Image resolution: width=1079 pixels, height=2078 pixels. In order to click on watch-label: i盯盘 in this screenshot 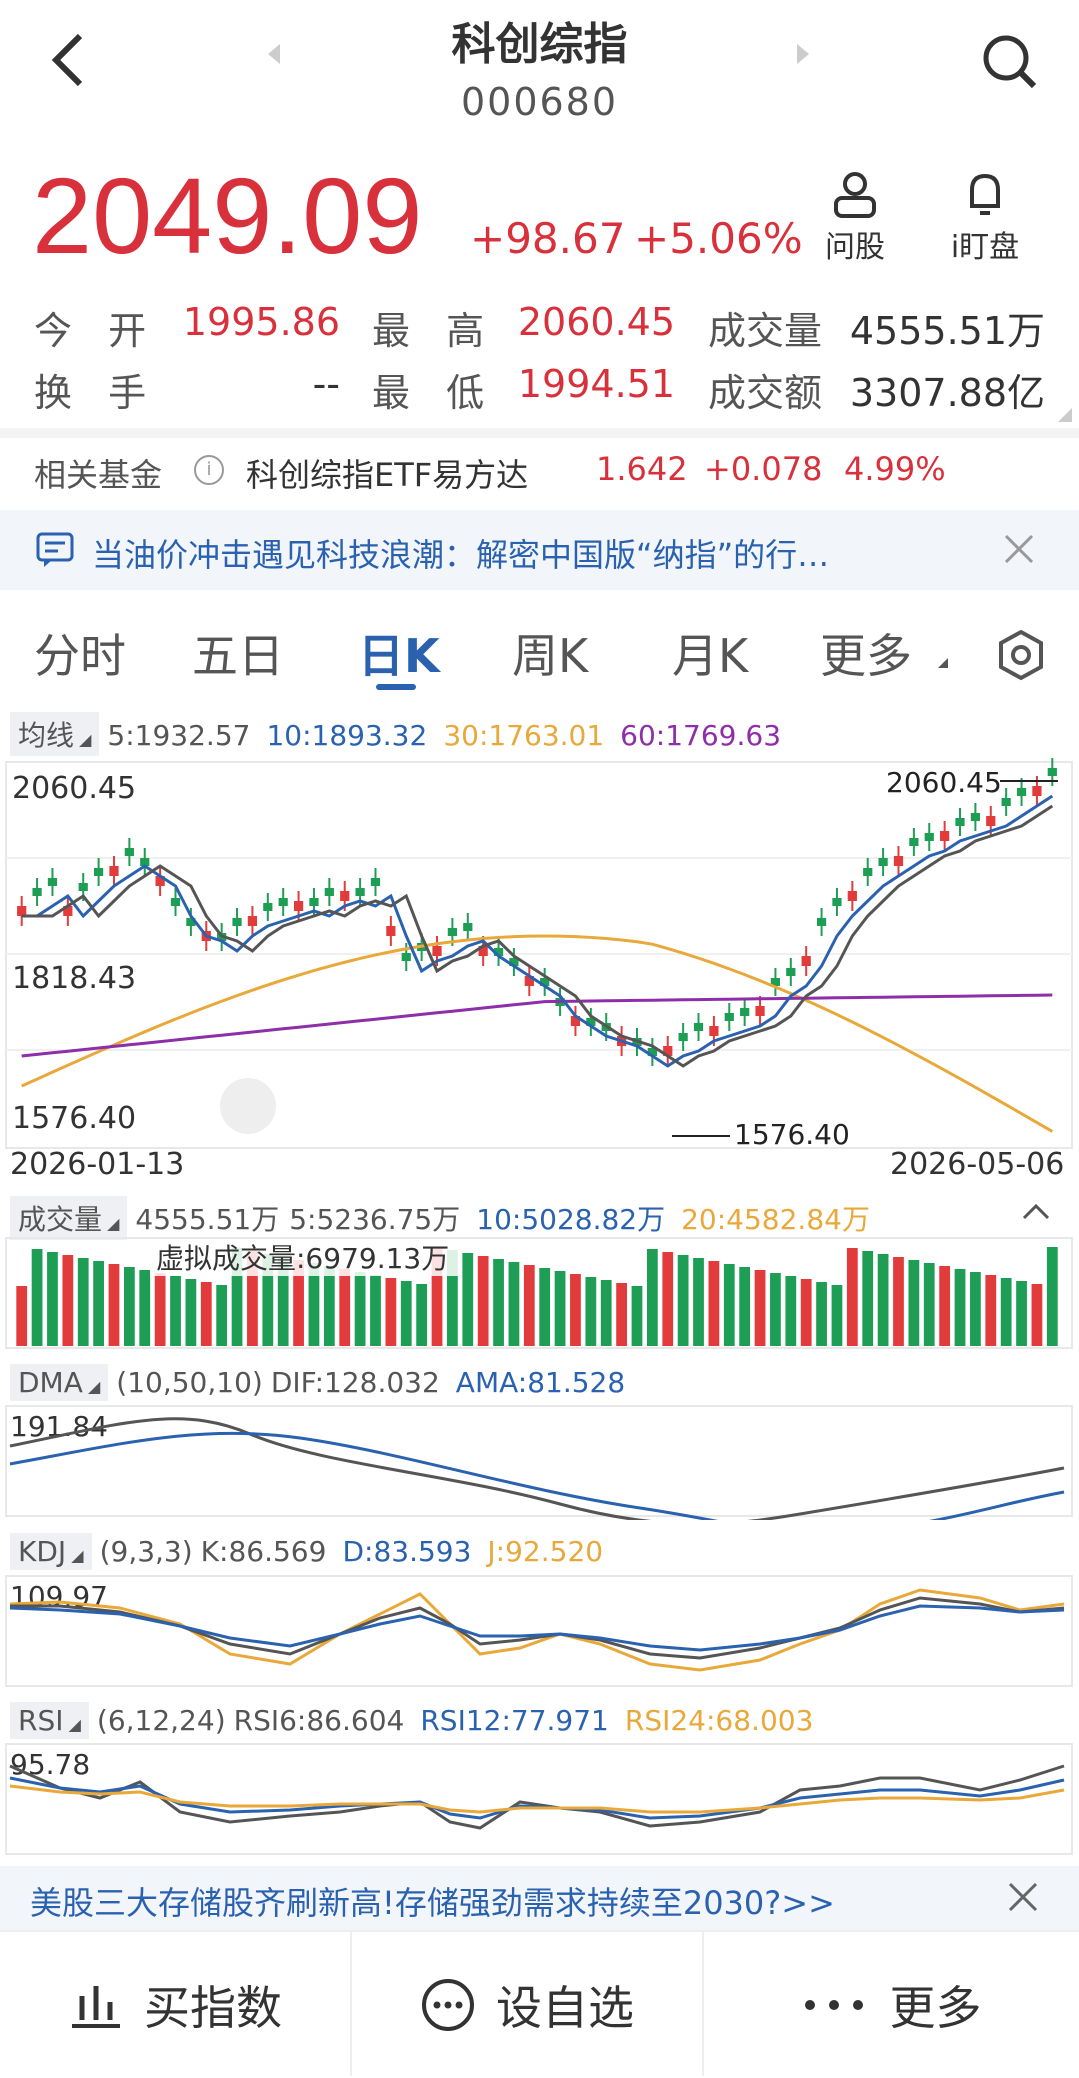, I will do `click(985, 247)`.